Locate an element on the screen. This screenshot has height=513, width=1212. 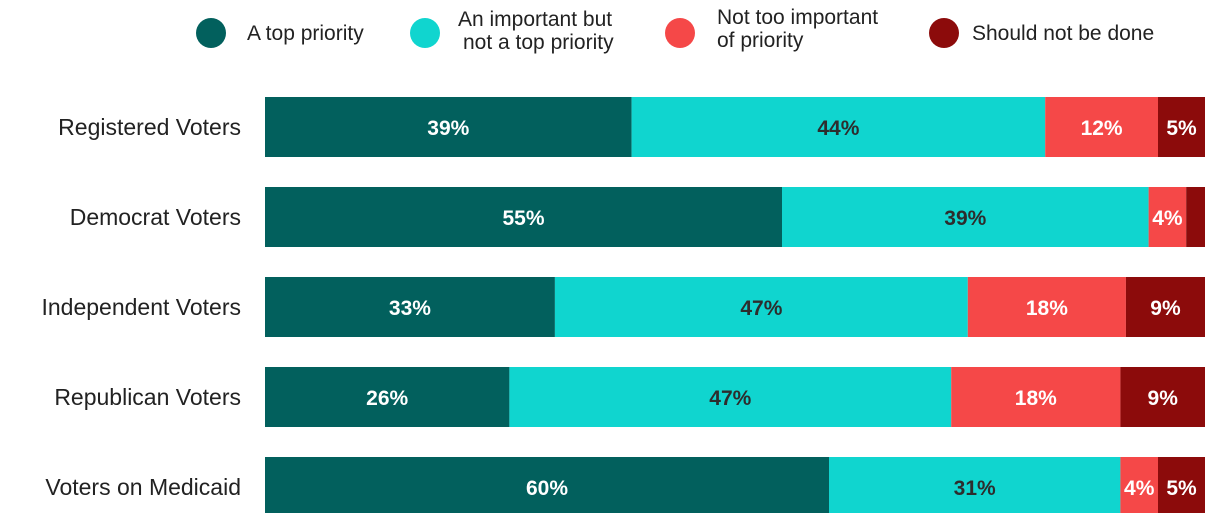
category-label: Democrat Voters is located at coordinates (155, 217).